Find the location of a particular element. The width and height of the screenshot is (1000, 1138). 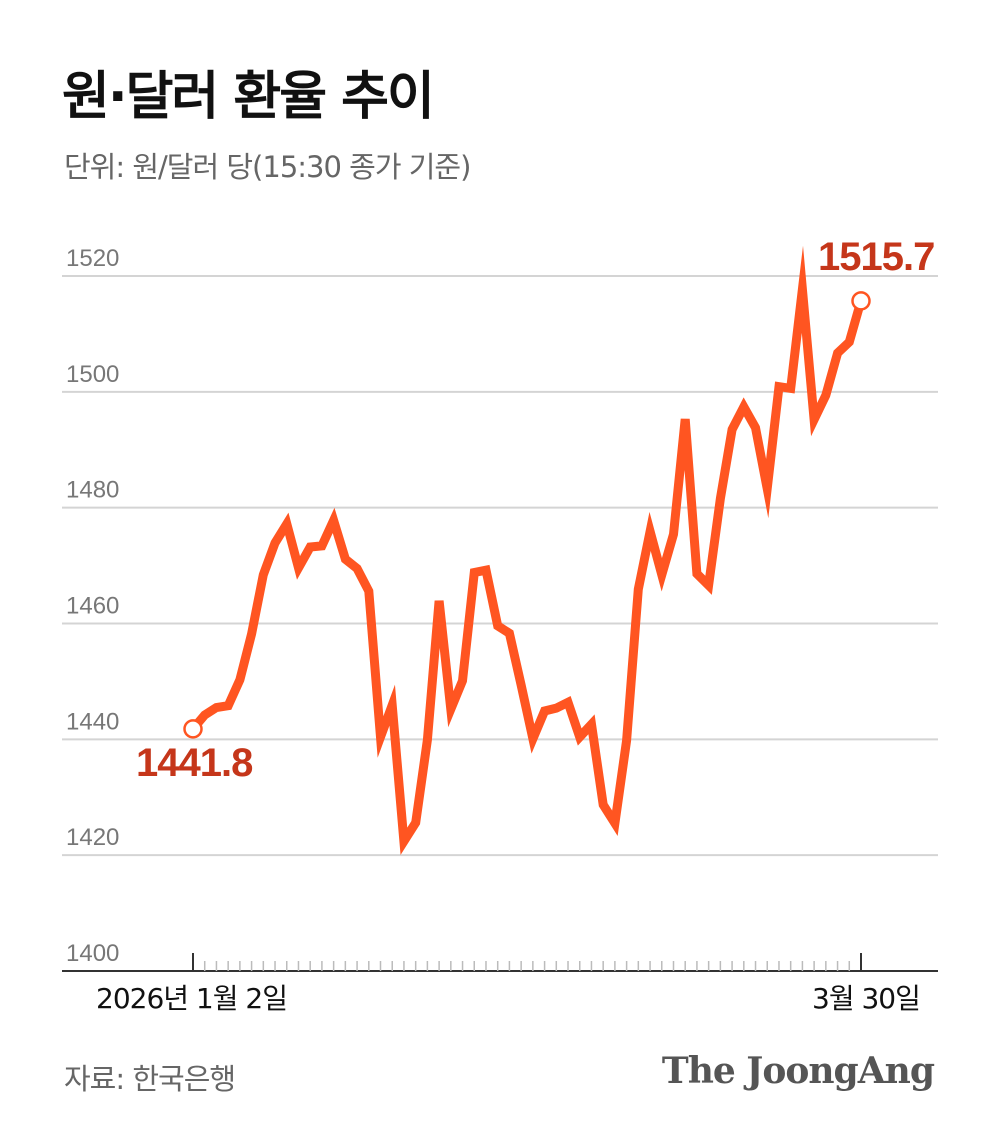

y-tick-label: 1420 is located at coordinates (92, 837).